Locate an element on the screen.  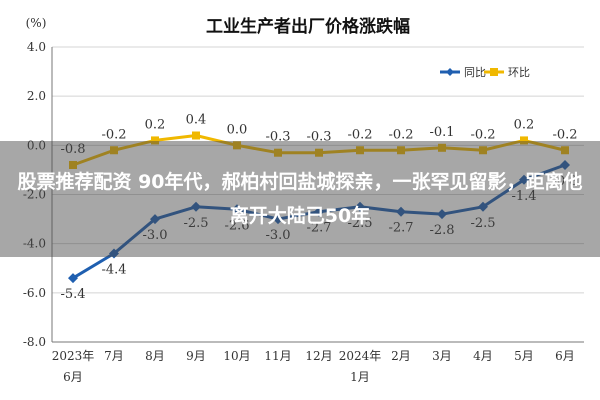
chart-title: 工业生产者出厂价格涨跌幅 is located at coordinates (308, 26).